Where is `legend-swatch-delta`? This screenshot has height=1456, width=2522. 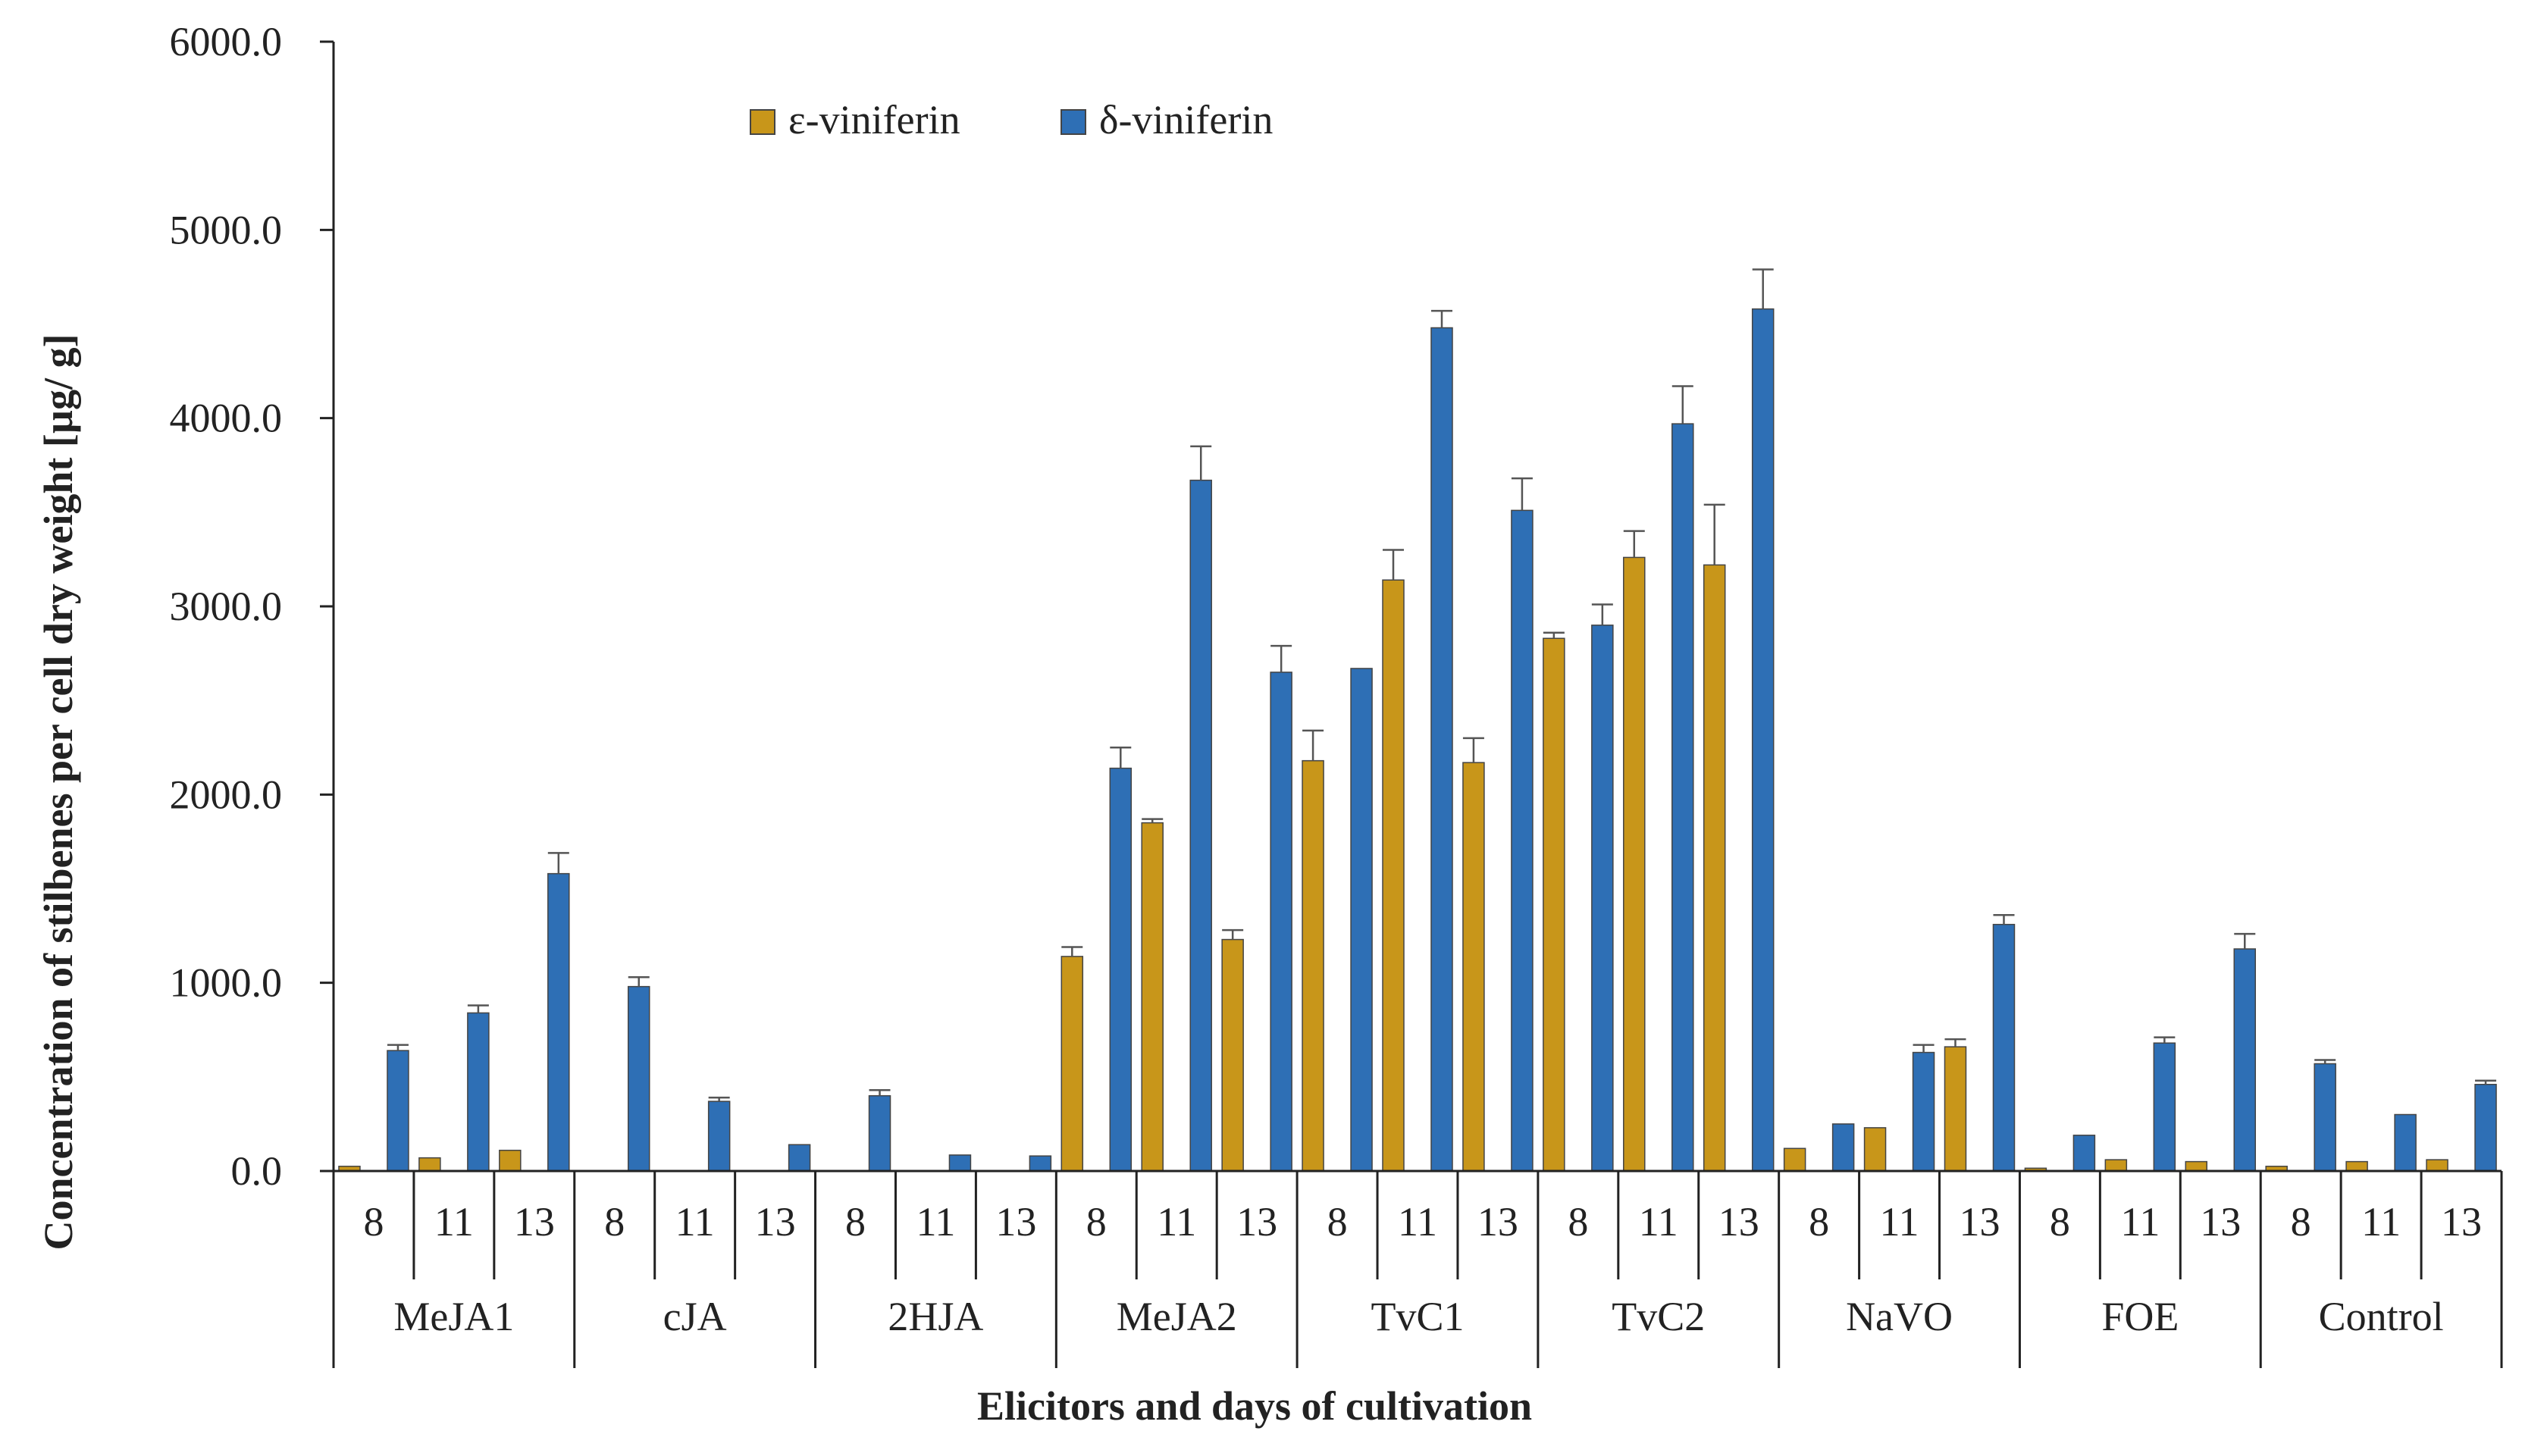 legend-swatch-delta is located at coordinates (1073, 122).